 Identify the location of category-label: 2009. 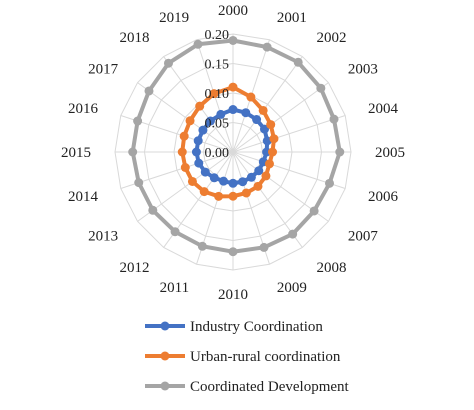
(292, 288).